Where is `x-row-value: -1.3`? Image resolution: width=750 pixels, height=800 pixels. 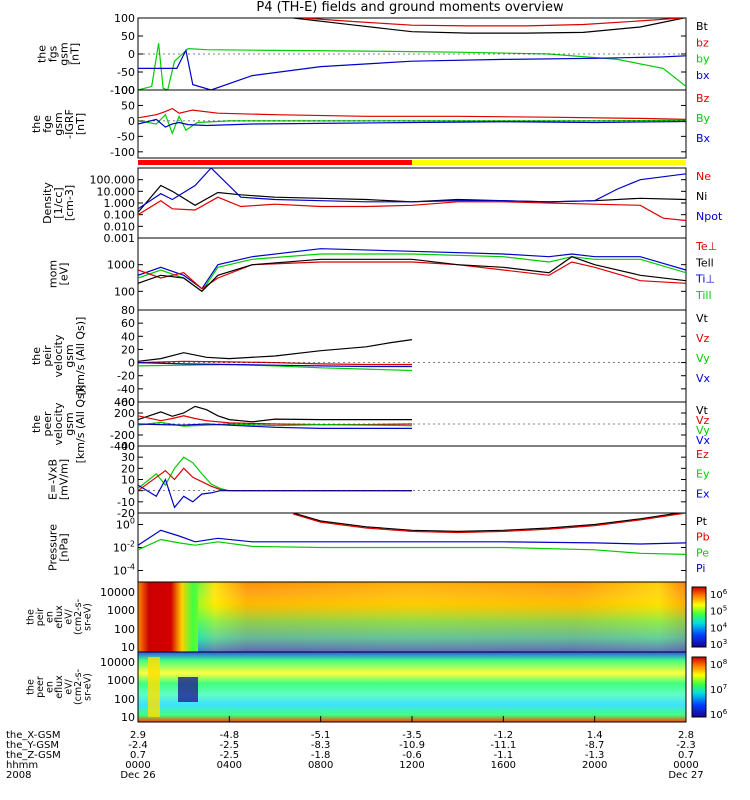 x-row-value: -1.3 is located at coordinates (595, 755).